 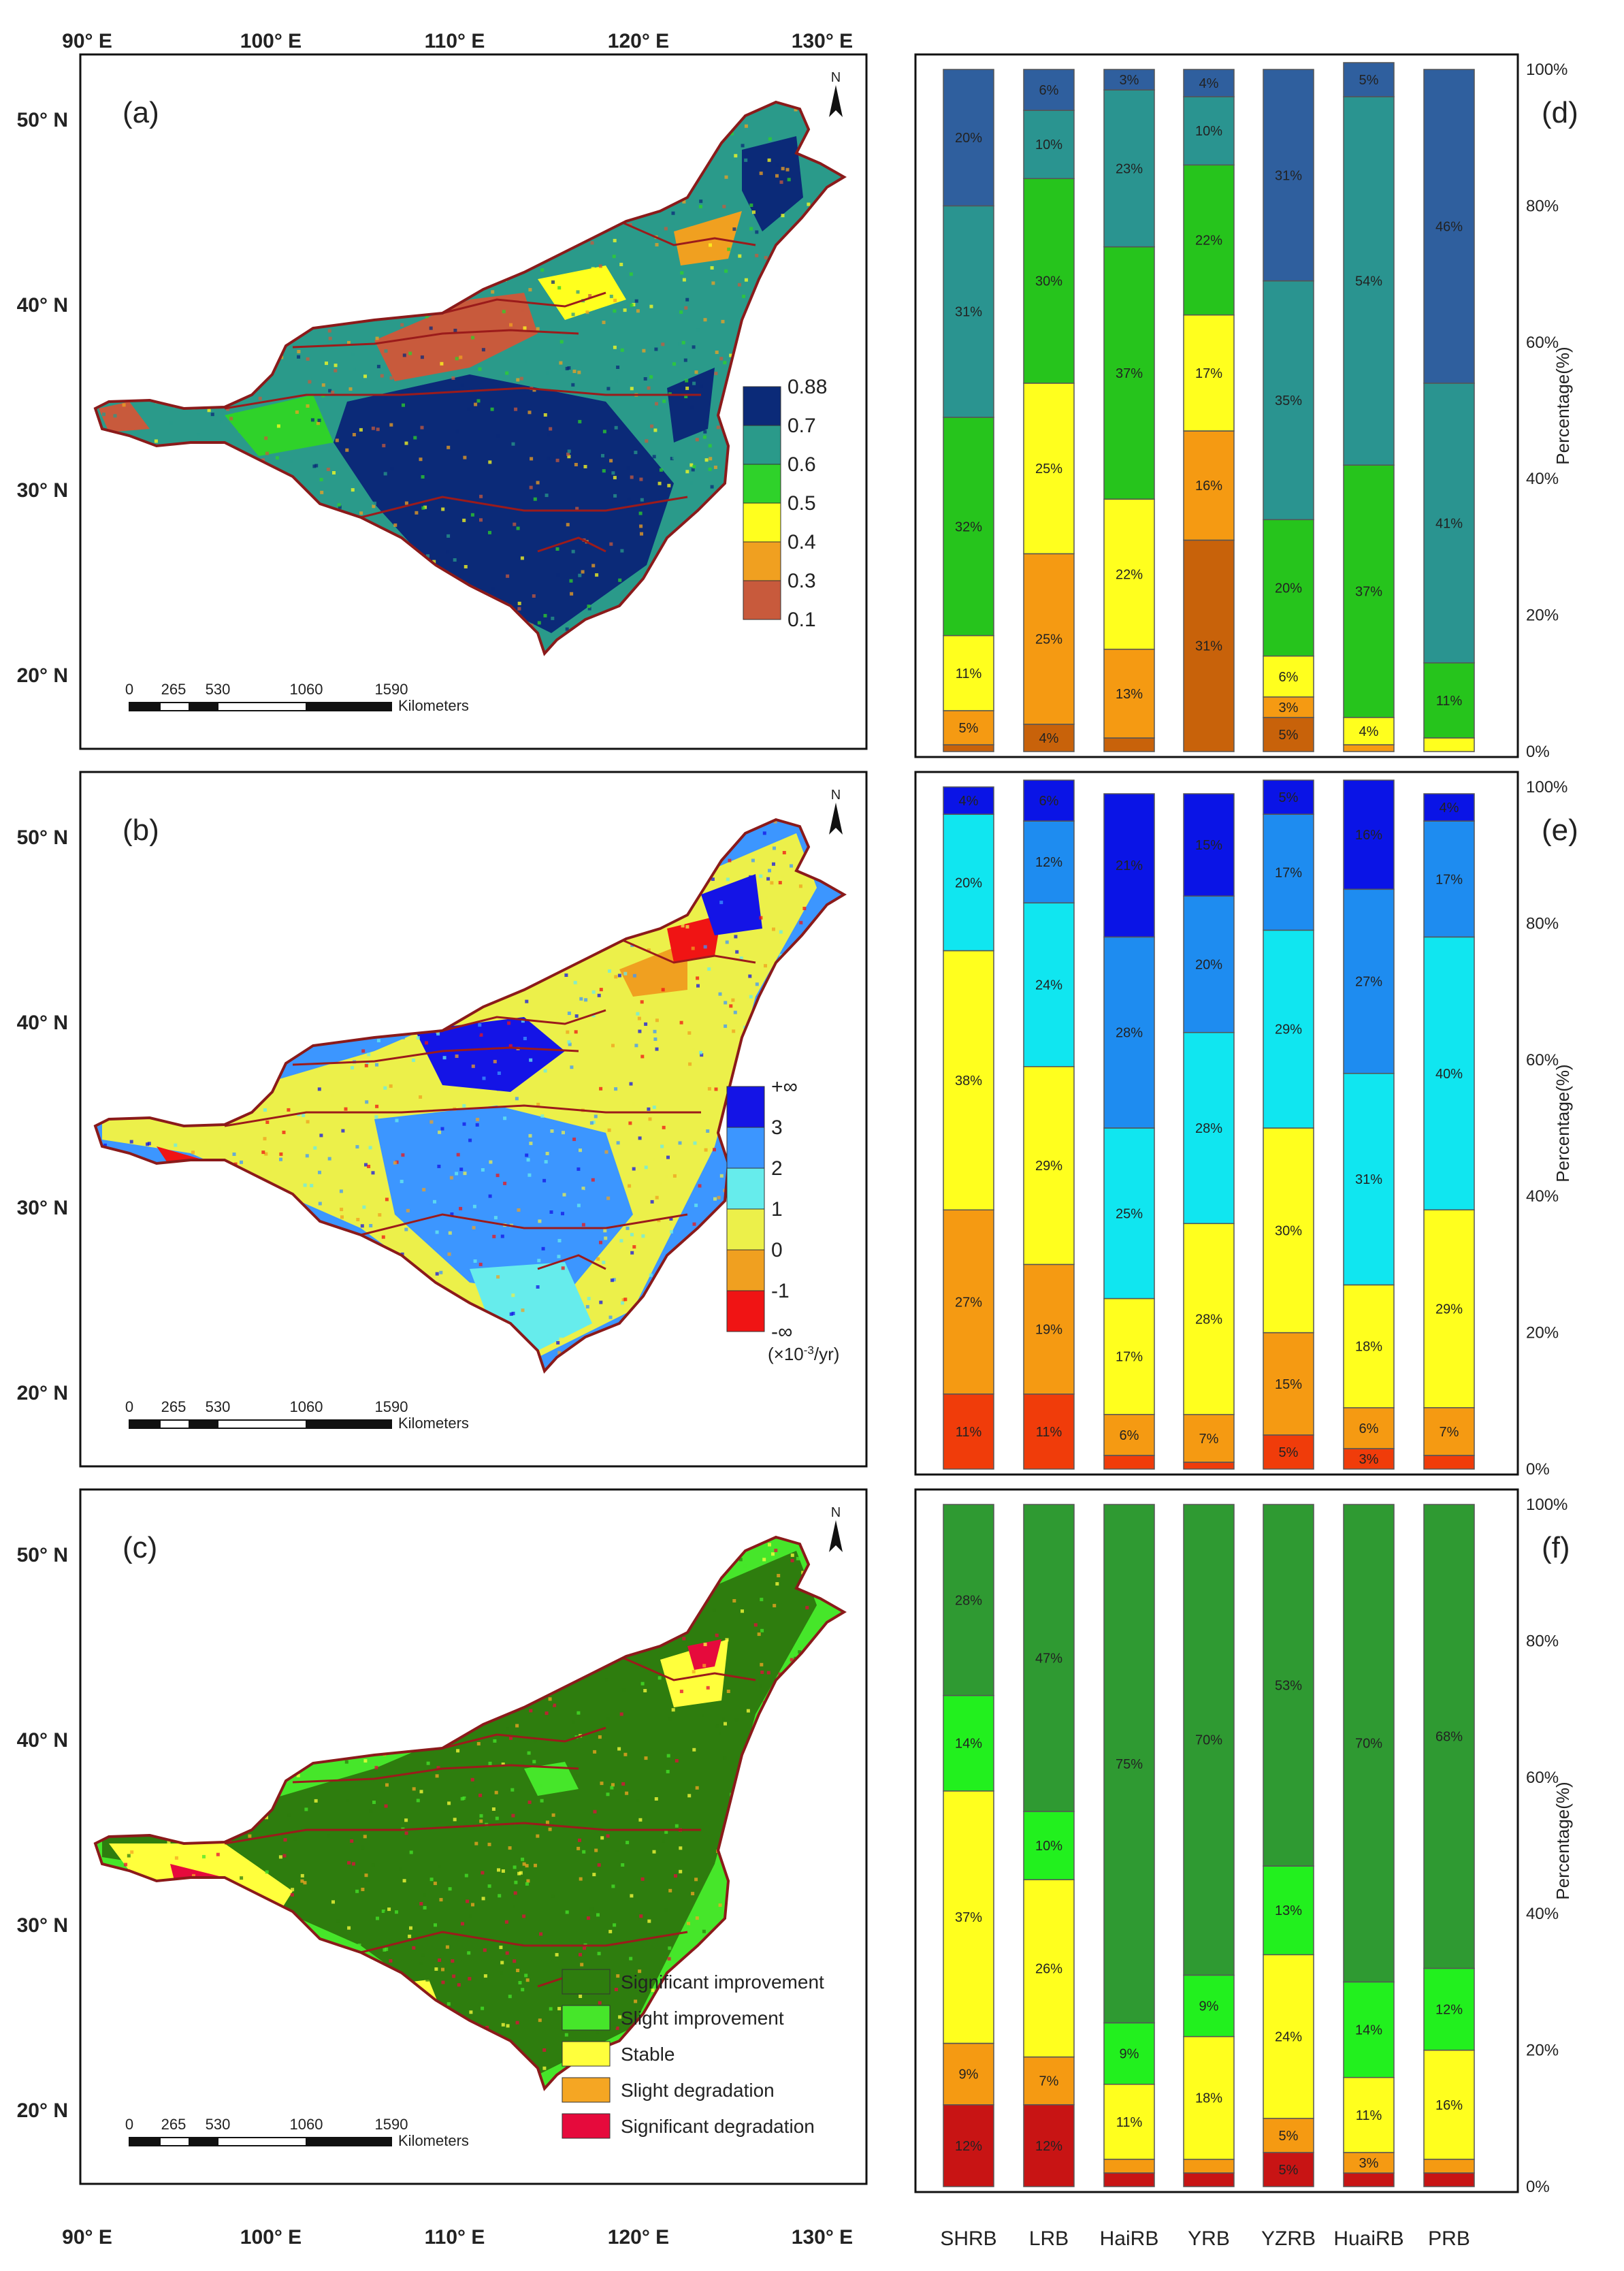 I want to click on y-tick-label: 80%, so click(x=1542, y=206).